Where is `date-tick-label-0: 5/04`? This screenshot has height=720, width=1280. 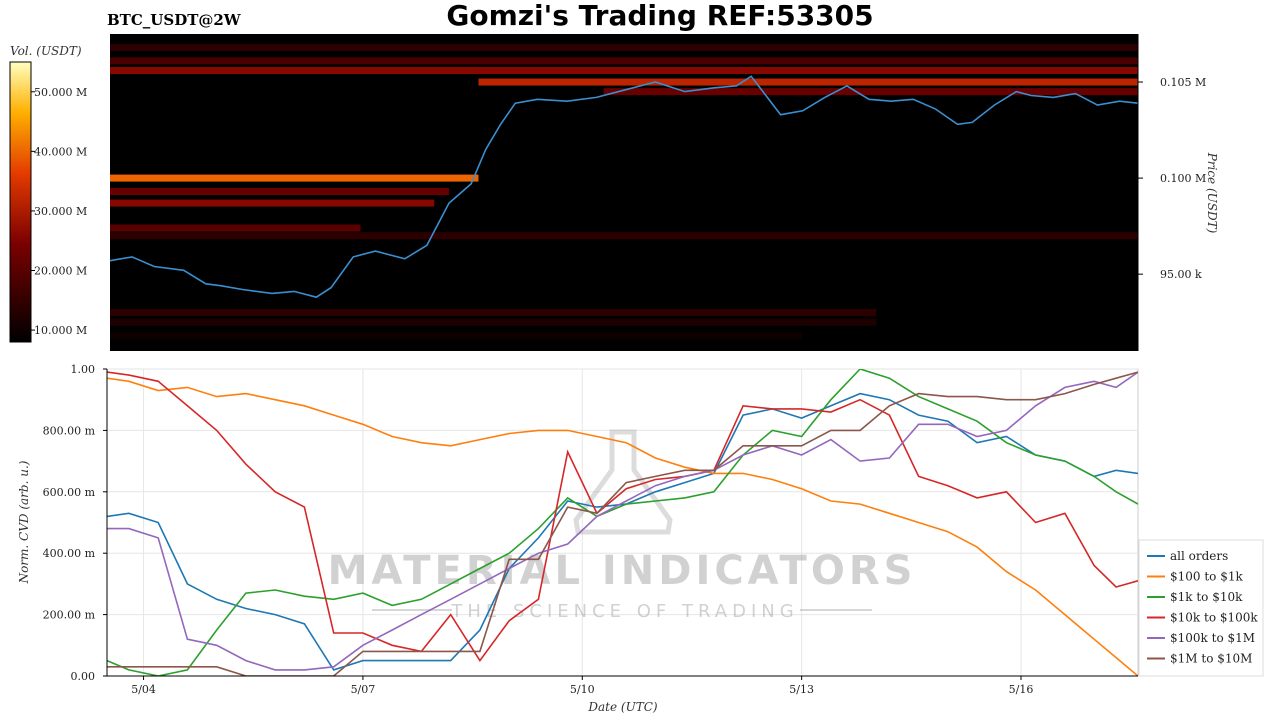
date-tick-label-0: 5/04 is located at coordinates (143, 689).